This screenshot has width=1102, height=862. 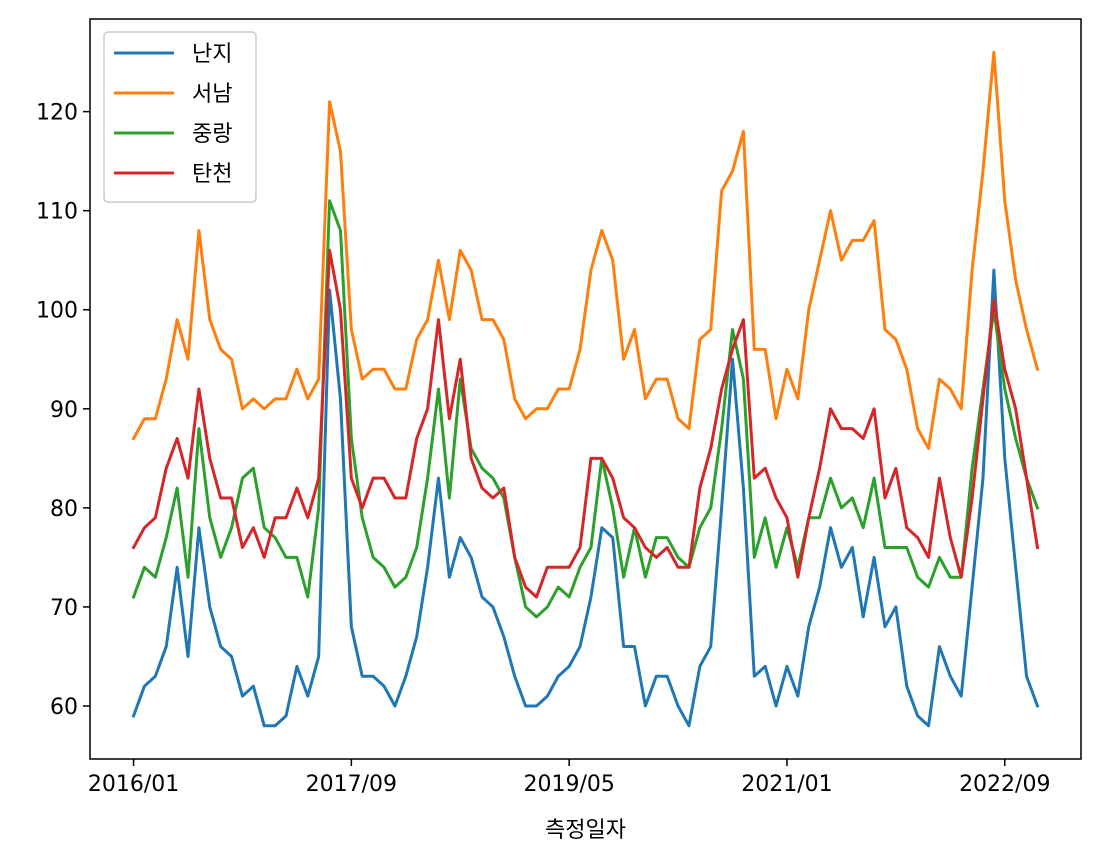 I want to click on legend-label: 중랑, so click(x=212, y=134).